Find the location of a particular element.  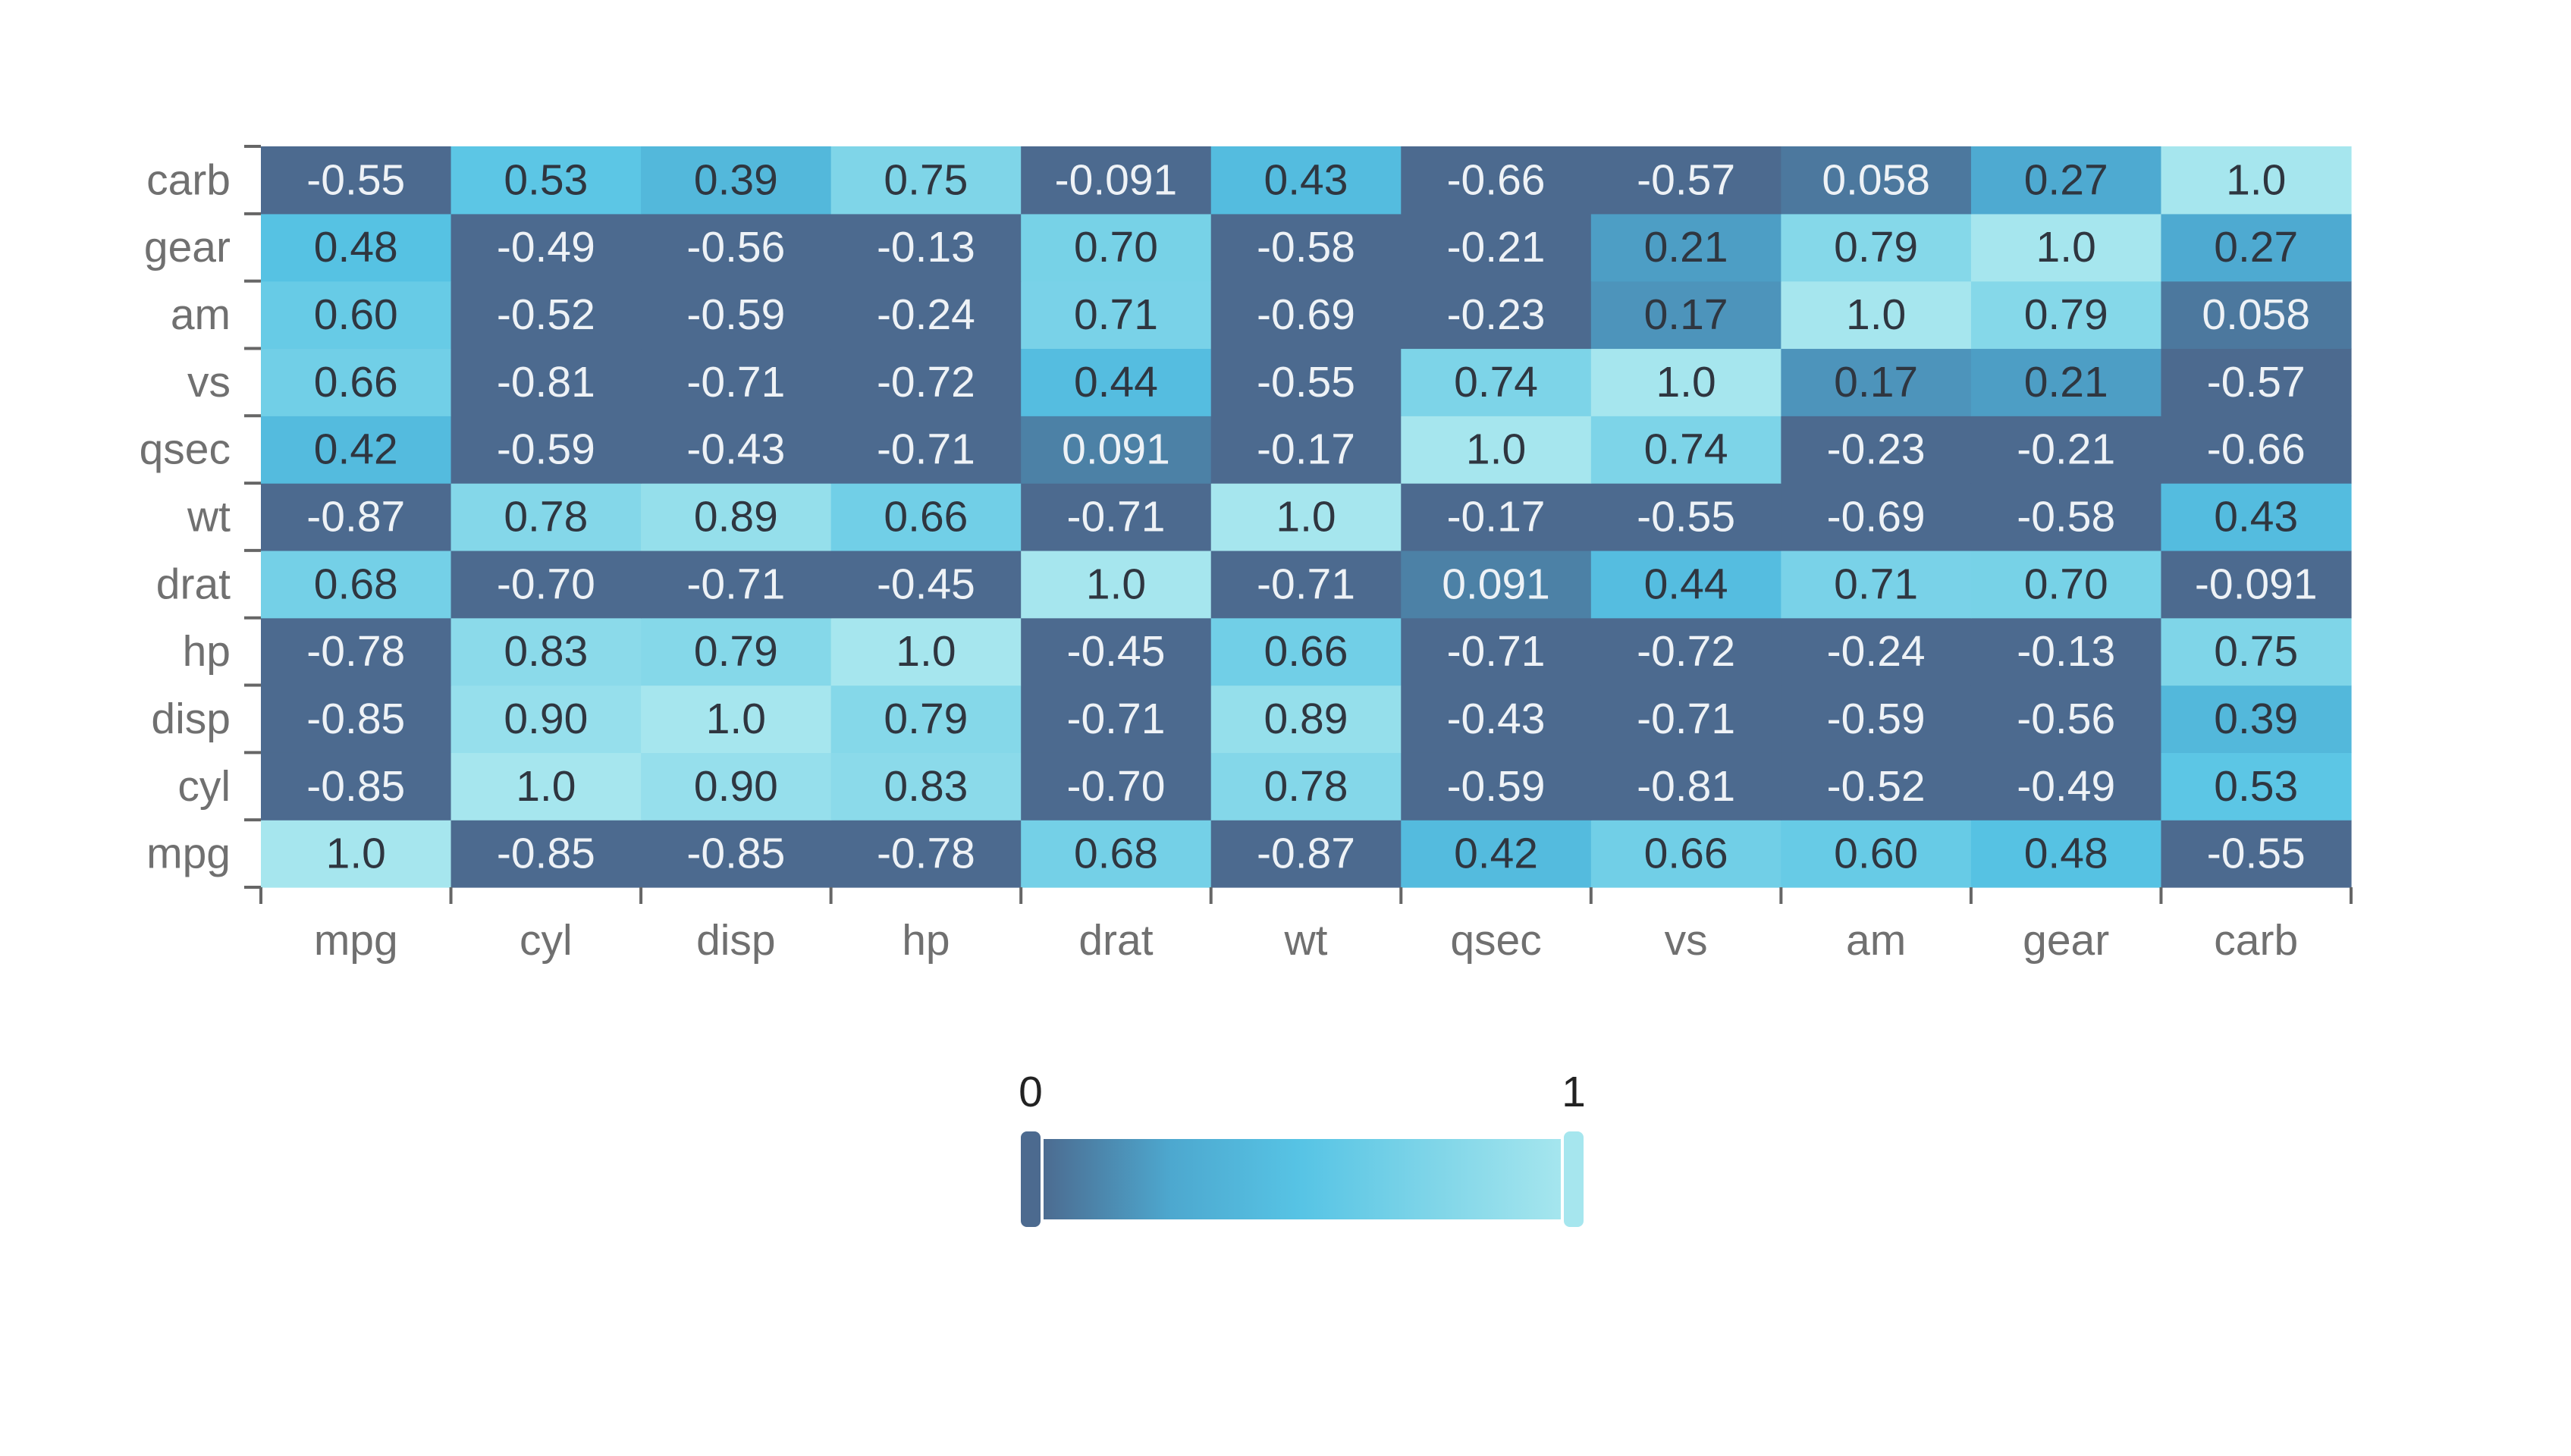

heatmap-cell-label-hp-vs: -0.72 is located at coordinates (1686, 651).